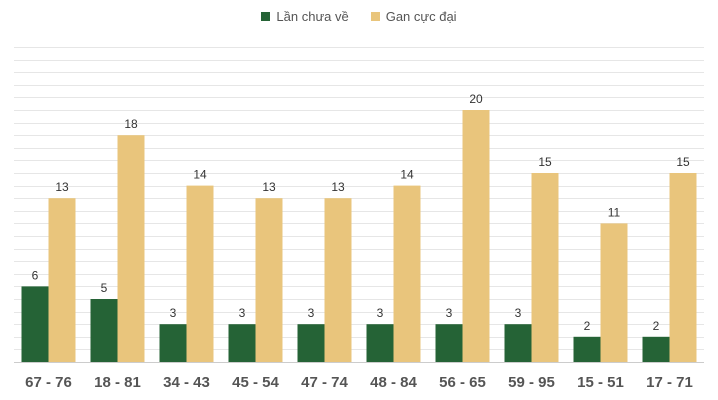  Describe the element at coordinates (186, 382) in the screenshot. I see `x-tick-label: 34 - 43` at that location.